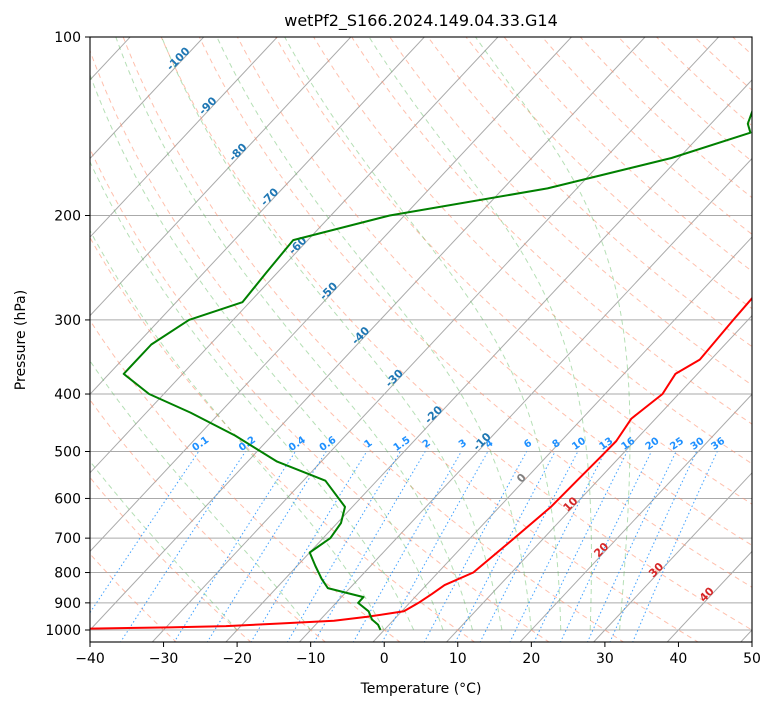 Image resolution: width=775 pixels, height=708 pixels. What do you see at coordinates (67, 395) in the screenshot?
I see `y-tick-label: 400` at bounding box center [67, 395].